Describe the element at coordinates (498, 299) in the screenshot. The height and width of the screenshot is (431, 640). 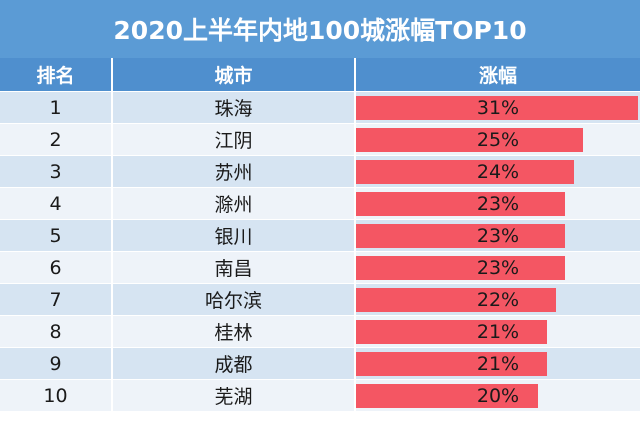
I see `growth-label: 22%` at that location.